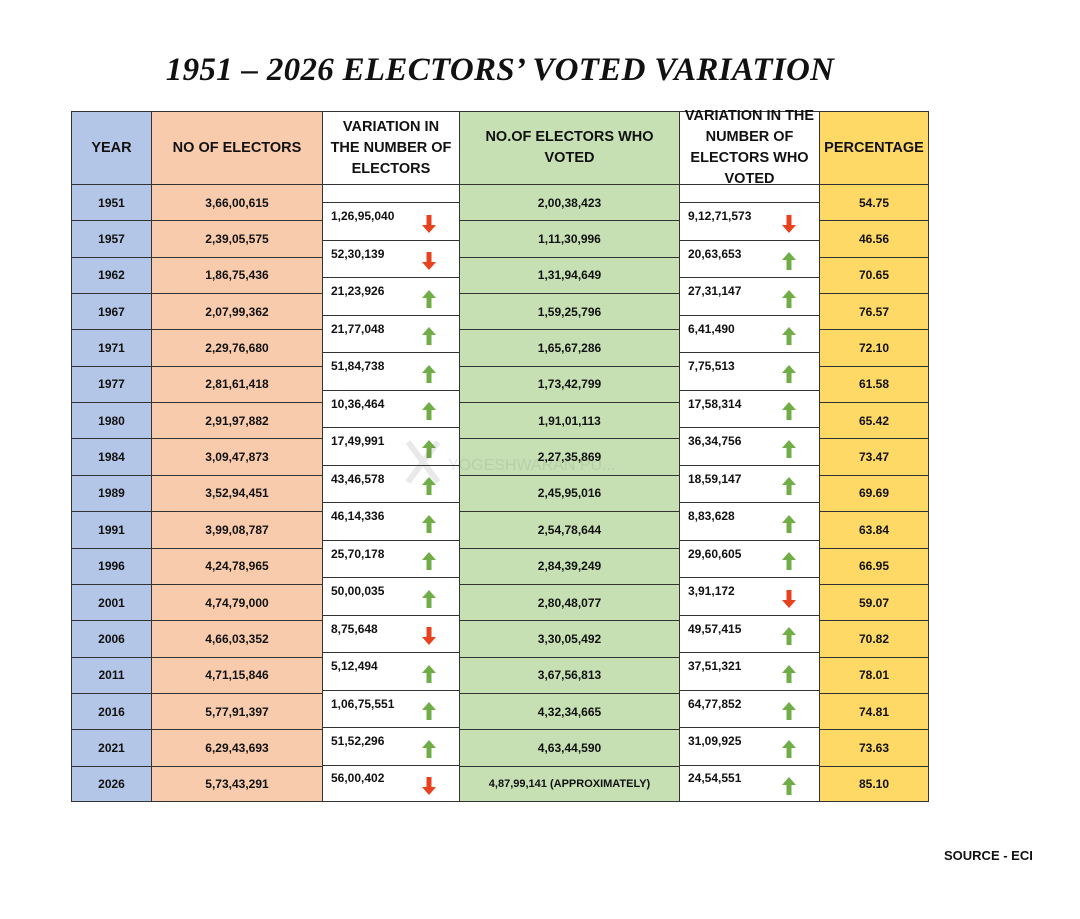 Image resolution: width=1080 pixels, height=919 pixels. Describe the element at coordinates (111, 529) in the screenshot. I see `year-cell: 1991` at that location.